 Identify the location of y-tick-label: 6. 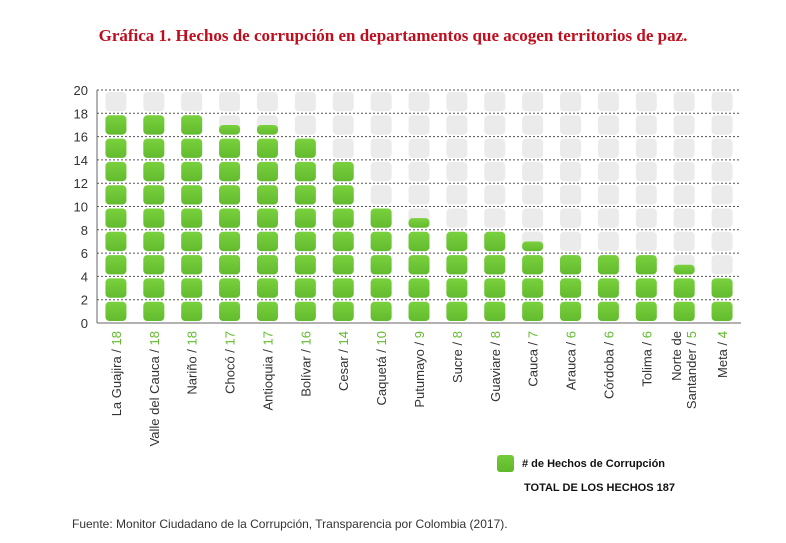
(84, 253).